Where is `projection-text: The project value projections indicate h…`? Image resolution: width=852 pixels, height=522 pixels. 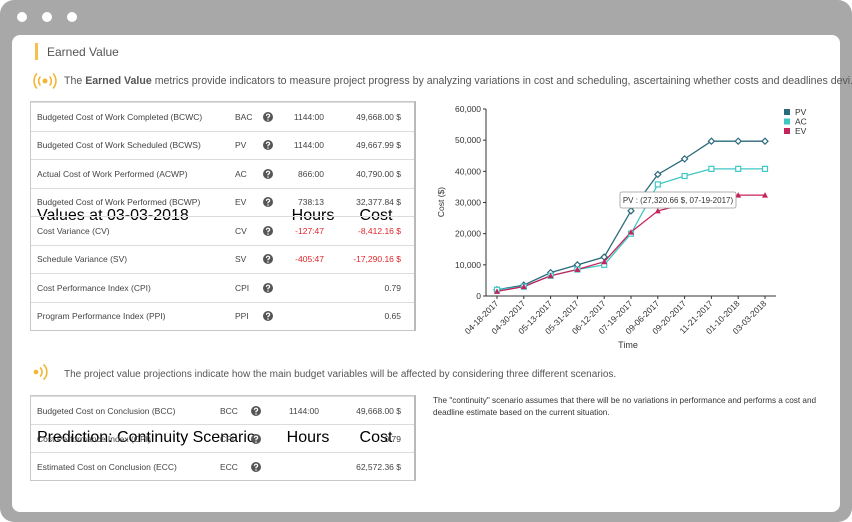
projection-text: The project value projections indicate h… is located at coordinates (340, 374).